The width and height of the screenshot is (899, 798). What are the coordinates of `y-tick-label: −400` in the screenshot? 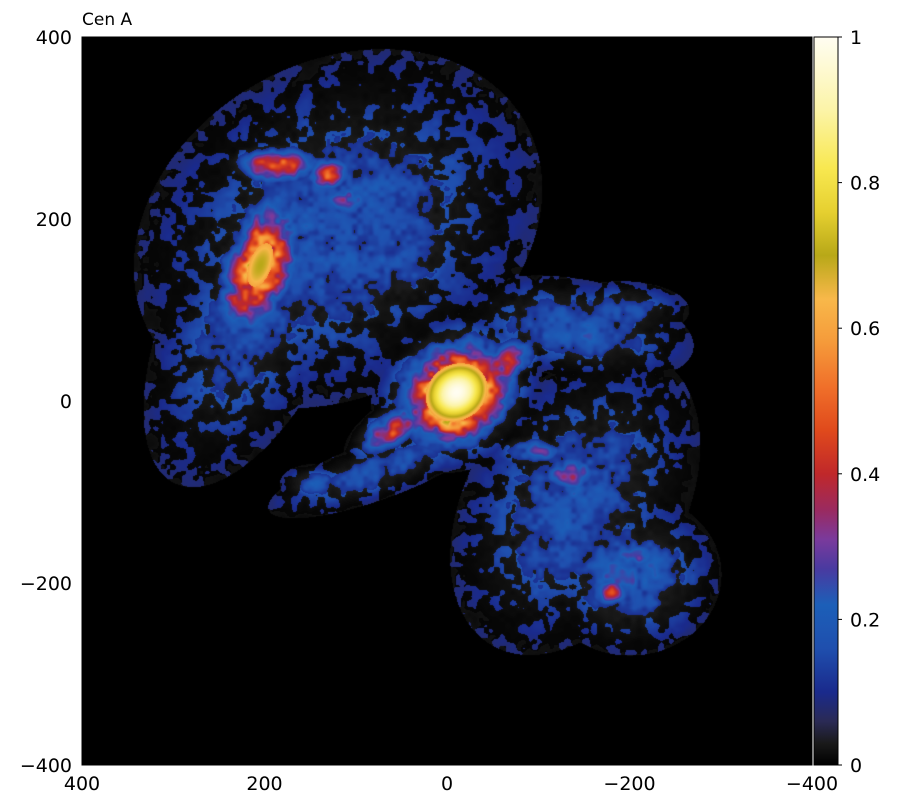 It's located at (46, 766).